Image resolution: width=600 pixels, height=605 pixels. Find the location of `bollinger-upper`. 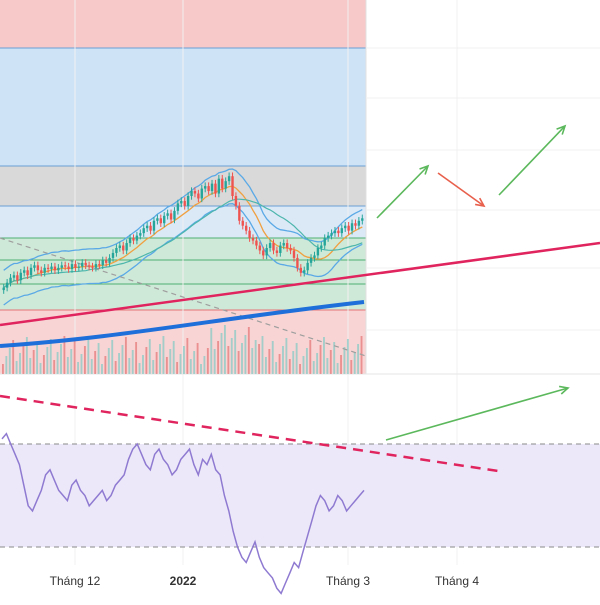

bollinger-upper is located at coordinates (183, 219).